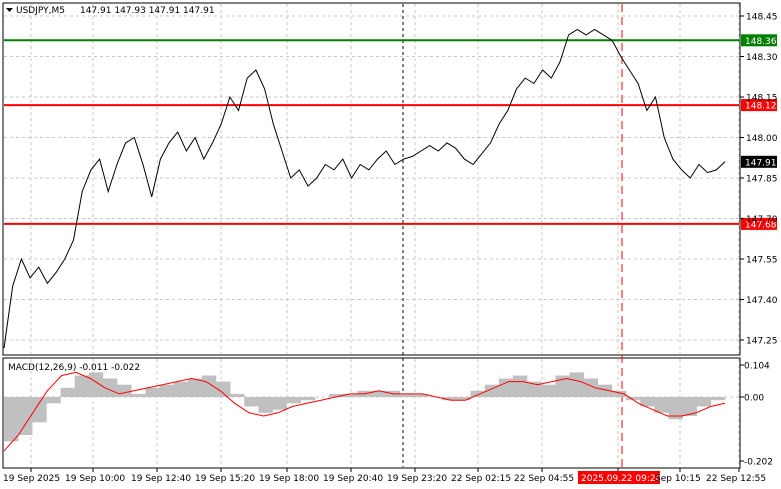  Describe the element at coordinates (9, 10) in the screenshot. I see `chart-menu-triangle-icon` at that location.